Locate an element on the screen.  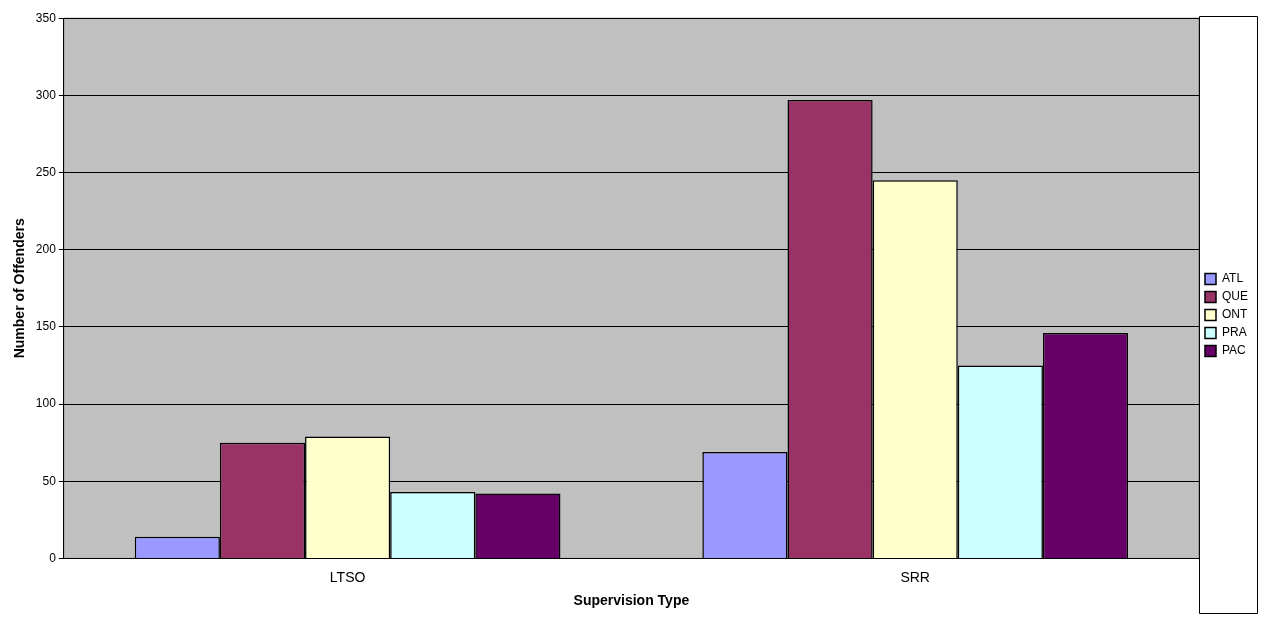
y-tick-label: 150 is located at coordinates (46, 326).